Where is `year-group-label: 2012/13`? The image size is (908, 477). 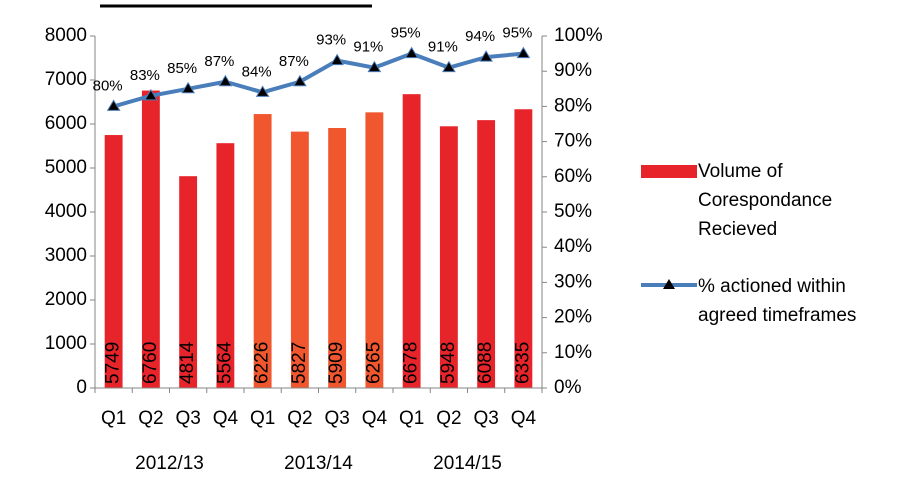 year-group-label: 2012/13 is located at coordinates (169, 463).